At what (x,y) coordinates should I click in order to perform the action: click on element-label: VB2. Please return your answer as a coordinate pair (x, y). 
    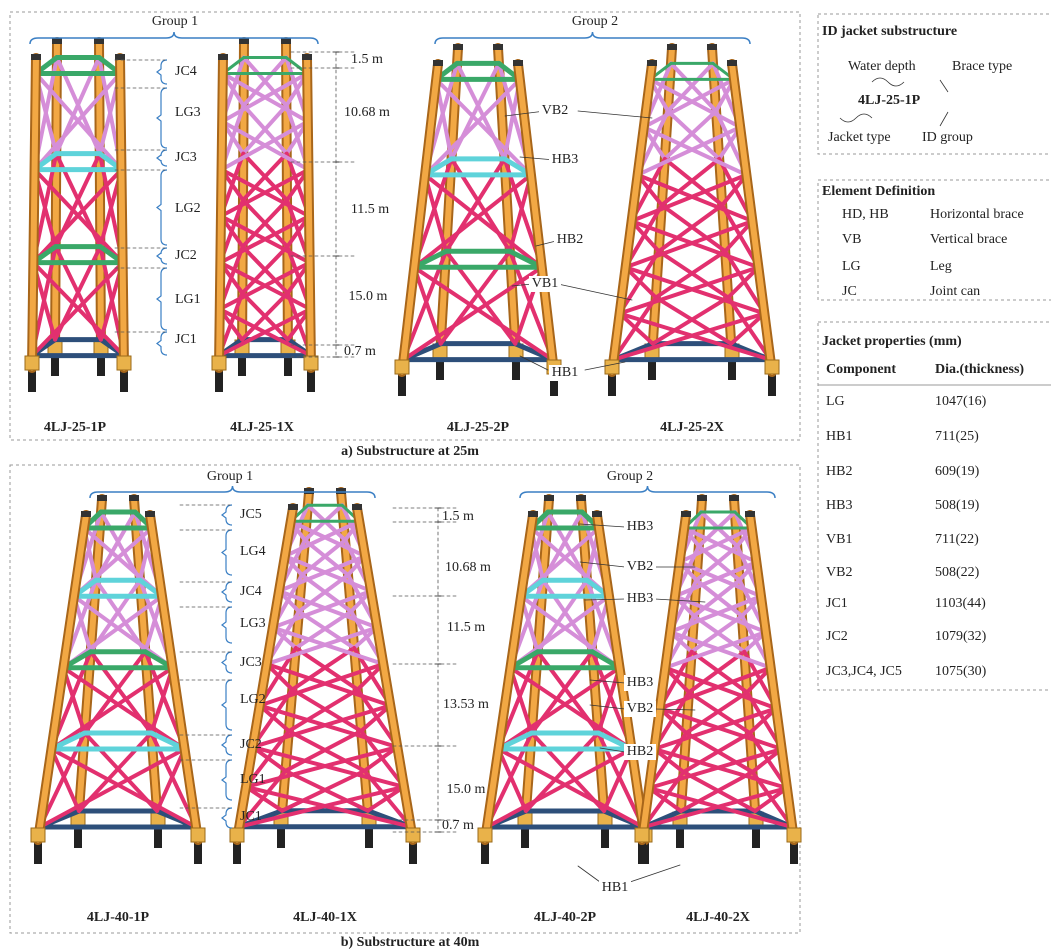
    Looking at the image, I should click on (640, 566).